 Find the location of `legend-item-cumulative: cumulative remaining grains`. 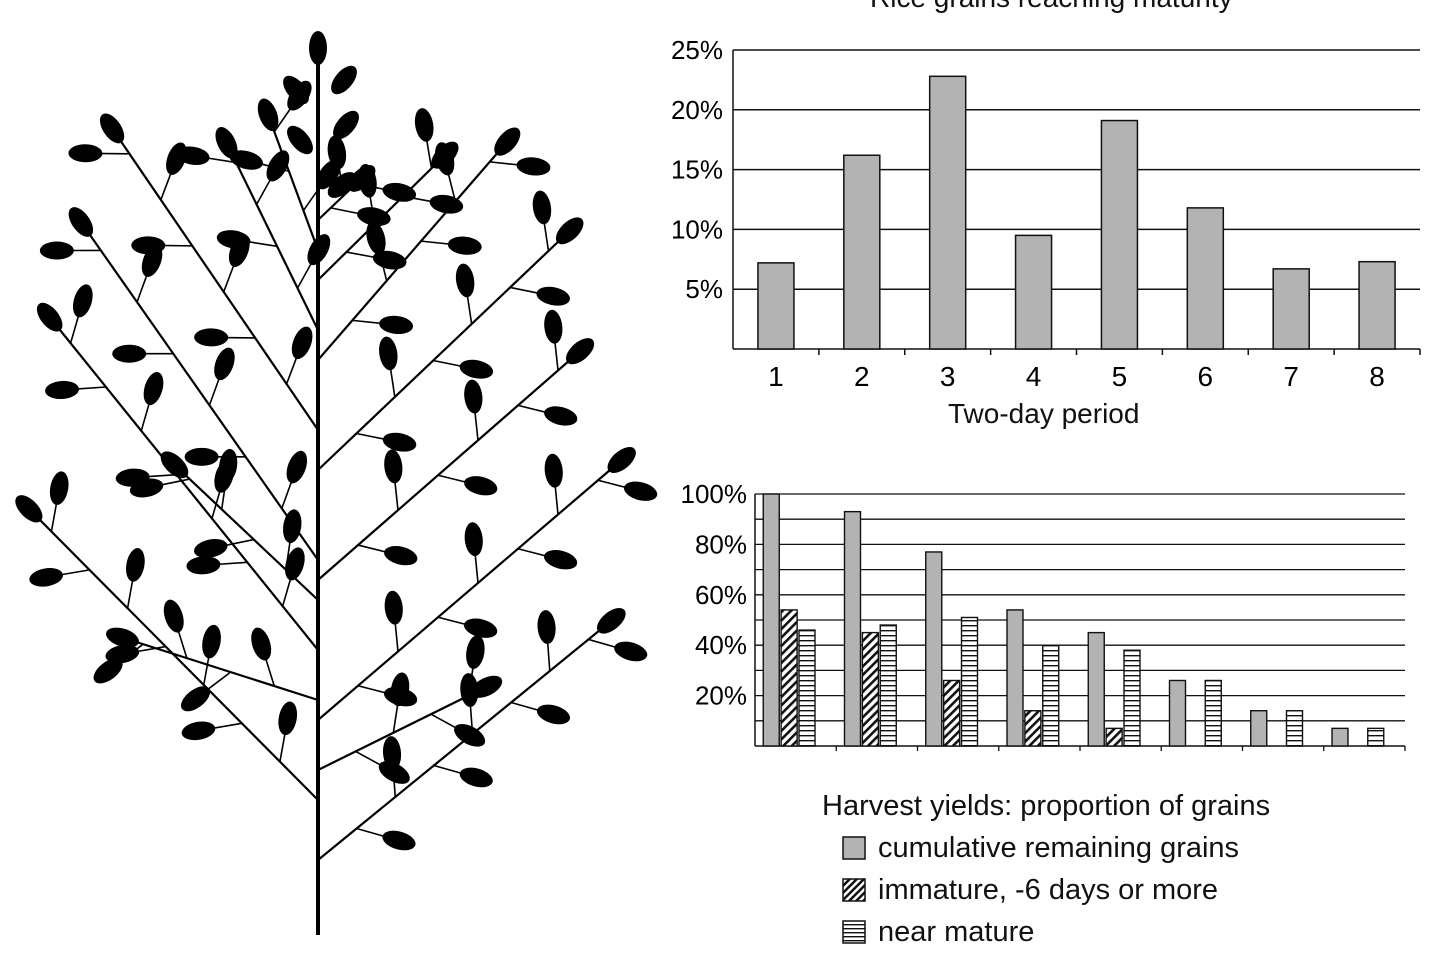

legend-item-cumulative: cumulative remaining grains is located at coordinates (1046, 848).